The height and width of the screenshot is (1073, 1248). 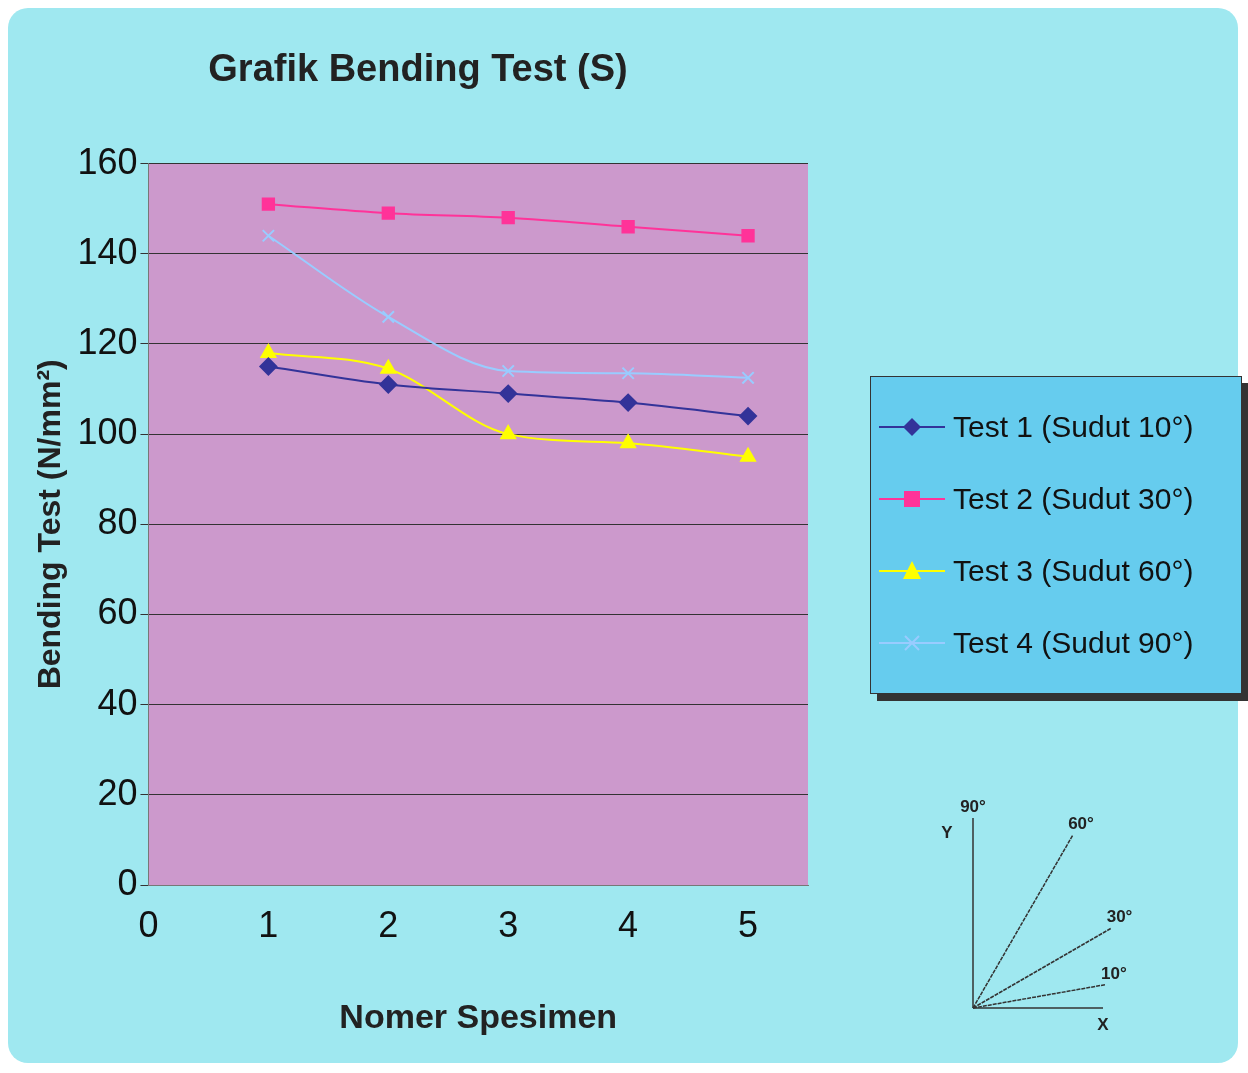 I want to click on x-tick-label: 1, so click(x=268, y=924).